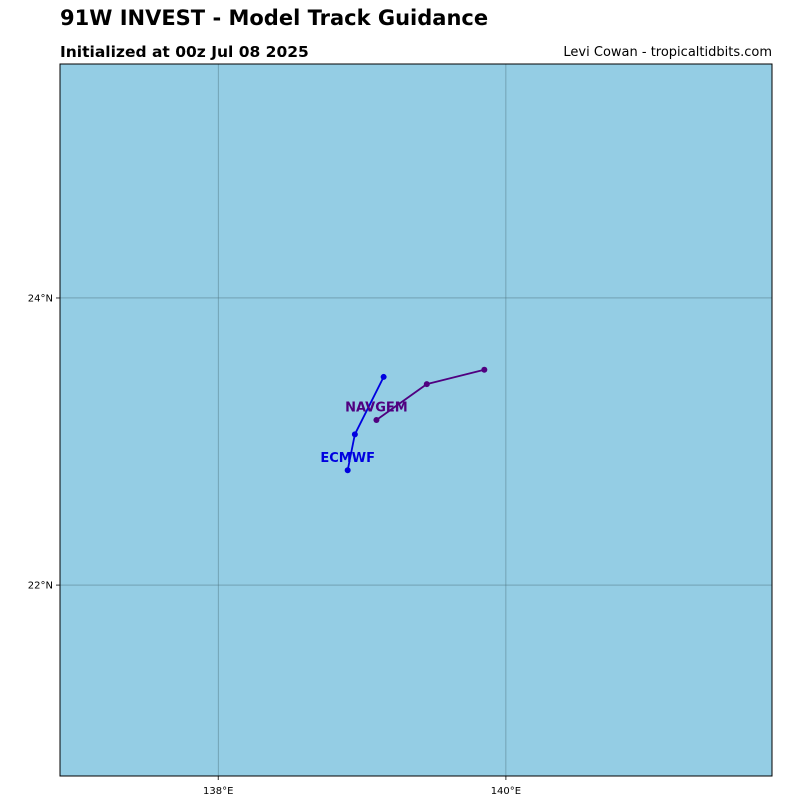  What do you see at coordinates (40, 586) in the screenshot?
I see `y-tick-label: 22°N` at bounding box center [40, 586].